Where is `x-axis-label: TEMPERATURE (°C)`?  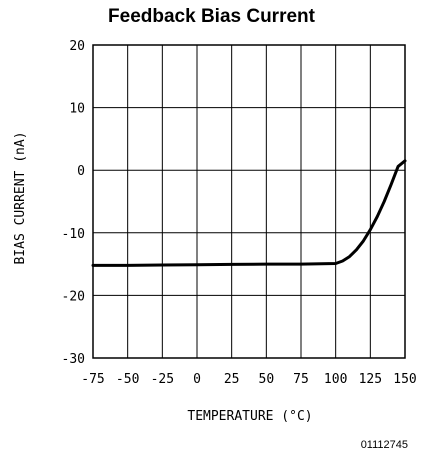
x-axis-label: TEMPERATURE (°C) is located at coordinates (249, 416).